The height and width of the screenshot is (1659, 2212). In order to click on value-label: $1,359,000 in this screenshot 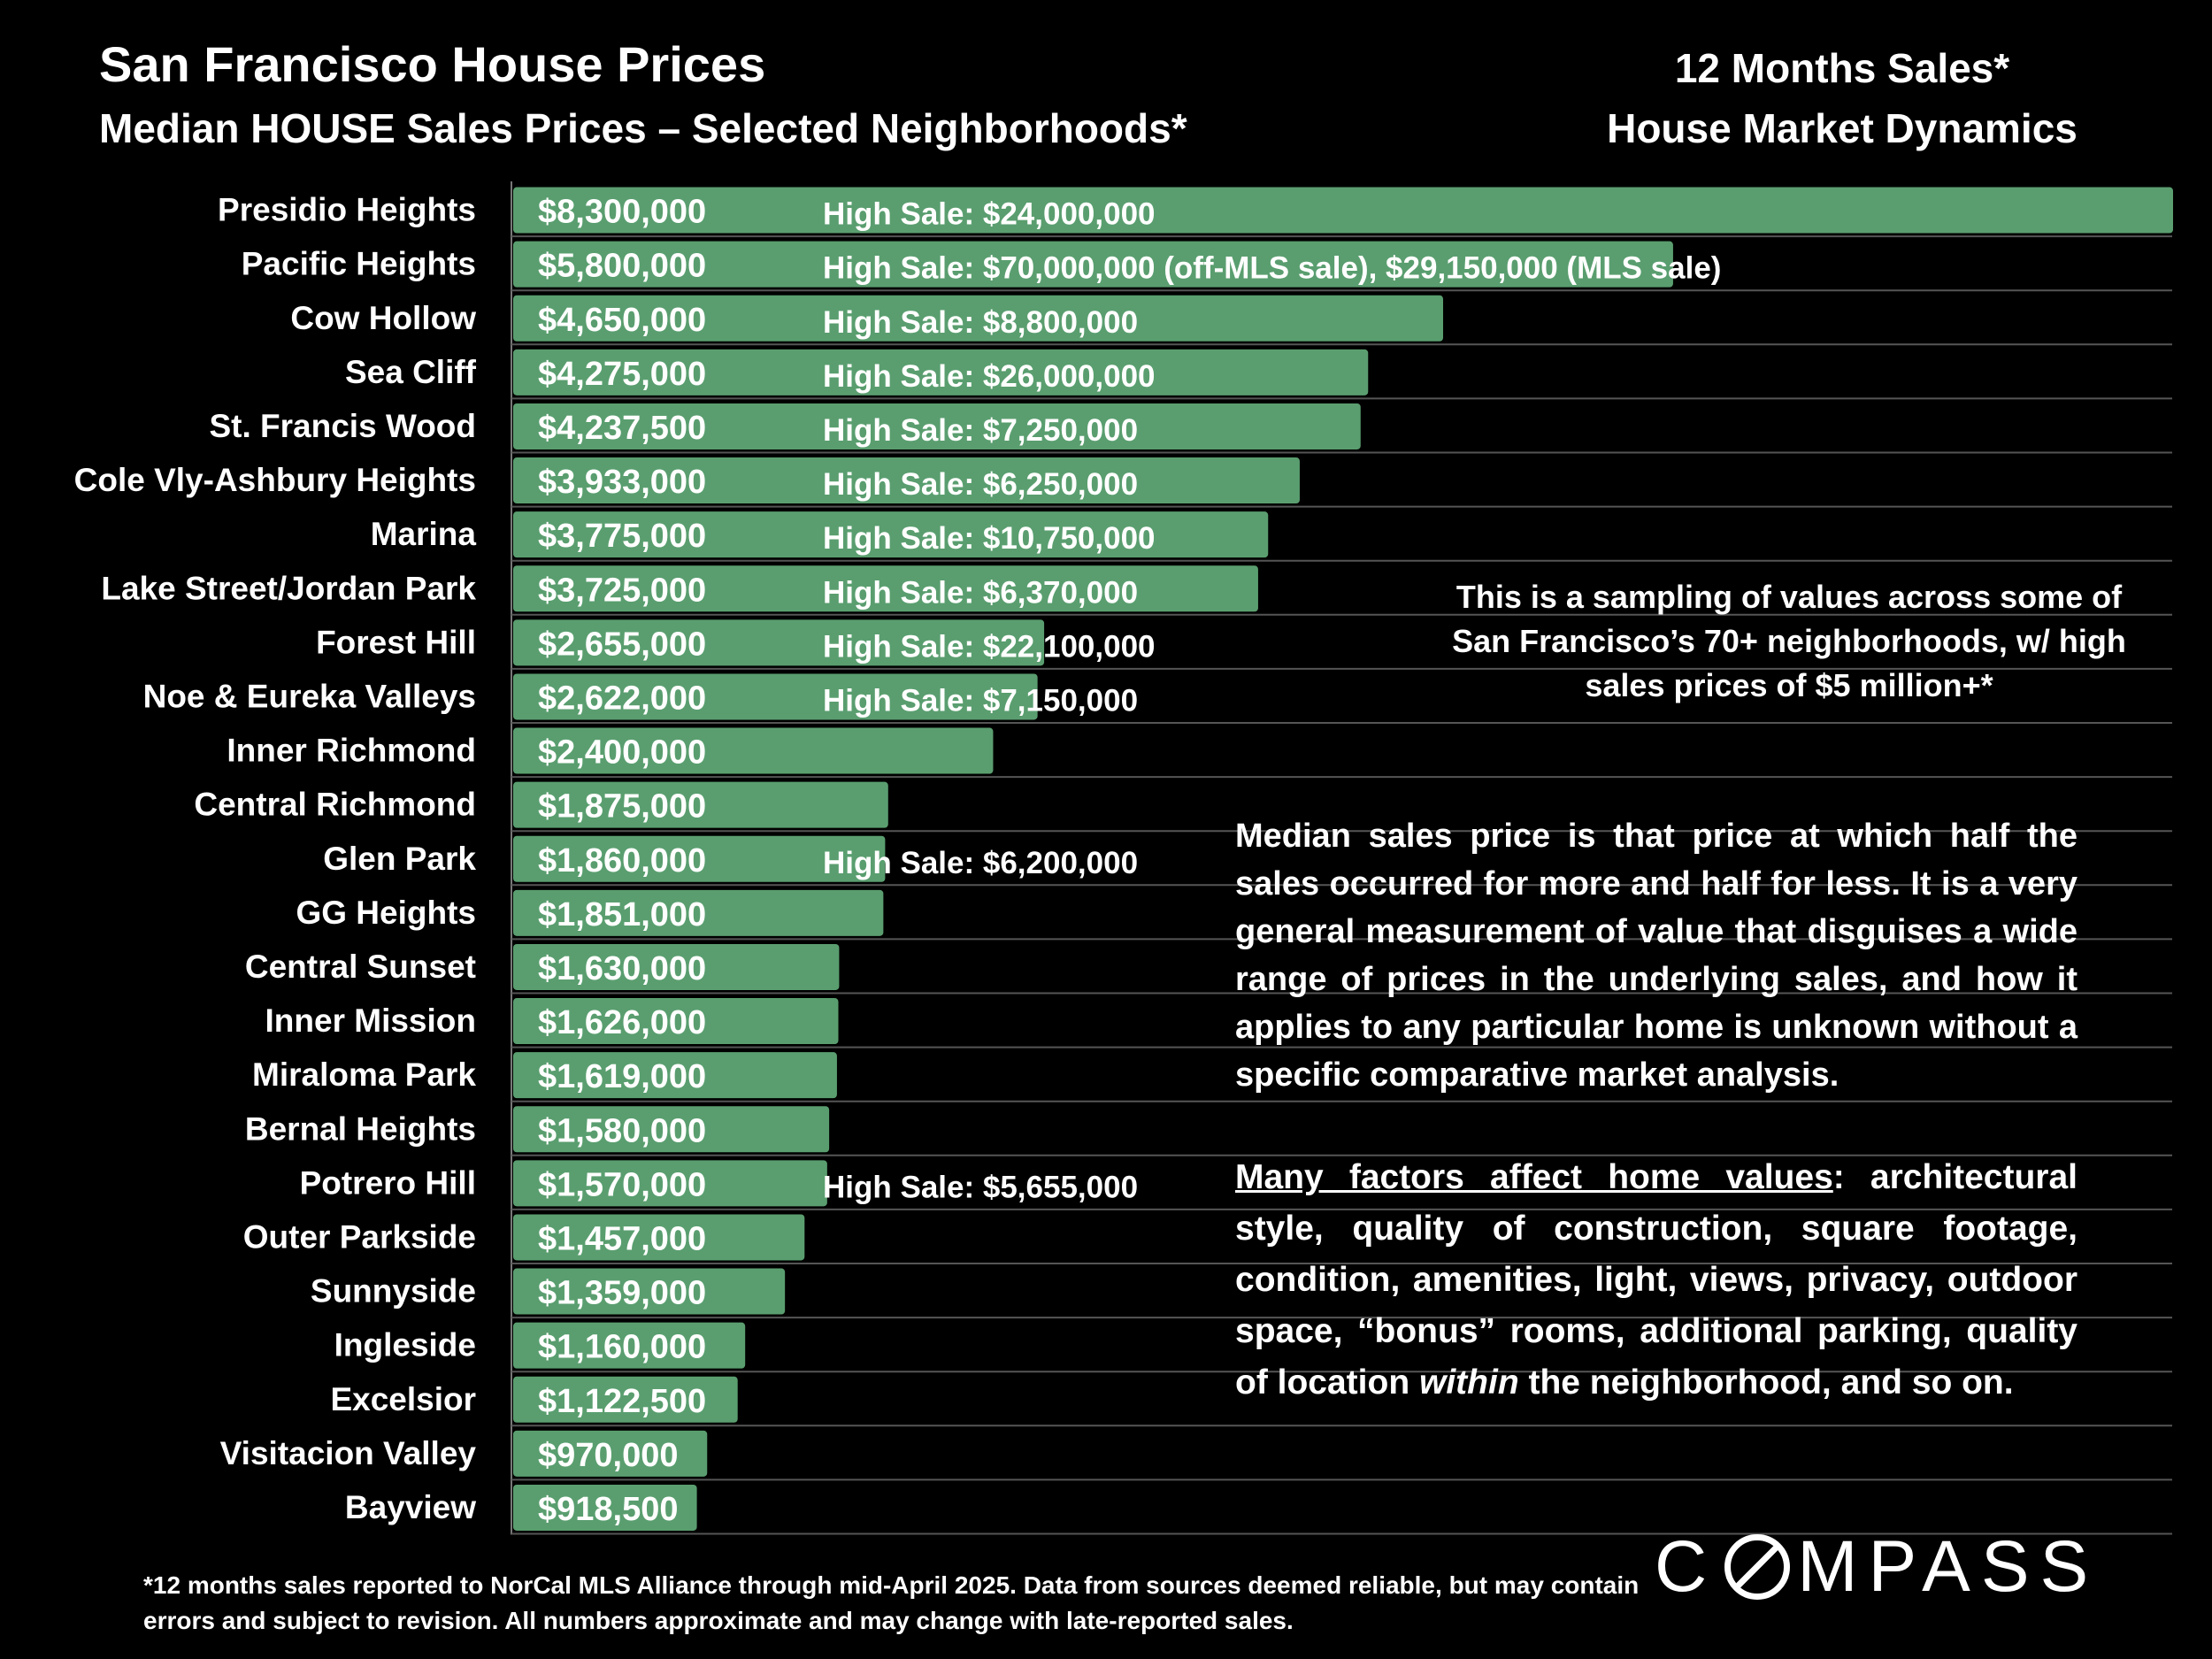, I will do `click(622, 1294)`.